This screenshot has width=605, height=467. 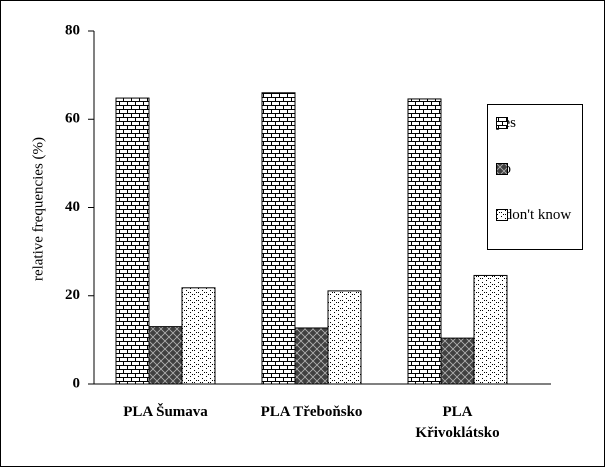 I want to click on y-axis-label: relative frequencies (%), so click(x=38, y=209).